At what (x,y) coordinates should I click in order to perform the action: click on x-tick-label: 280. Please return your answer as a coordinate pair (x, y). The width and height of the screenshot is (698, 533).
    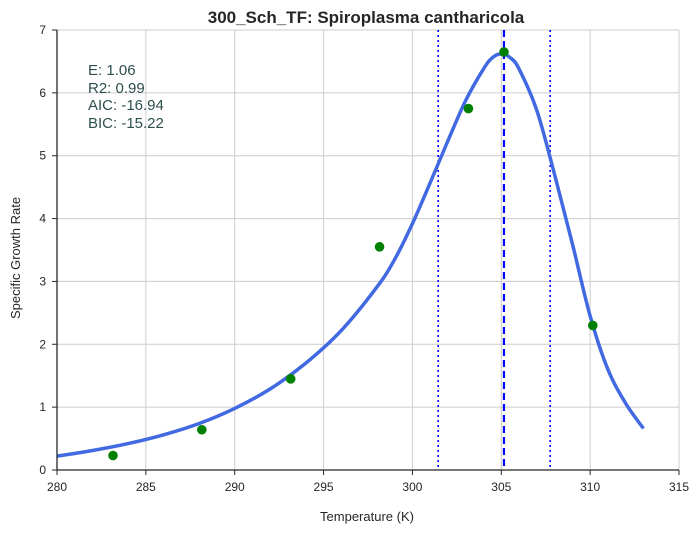
    Looking at the image, I should click on (57, 487).